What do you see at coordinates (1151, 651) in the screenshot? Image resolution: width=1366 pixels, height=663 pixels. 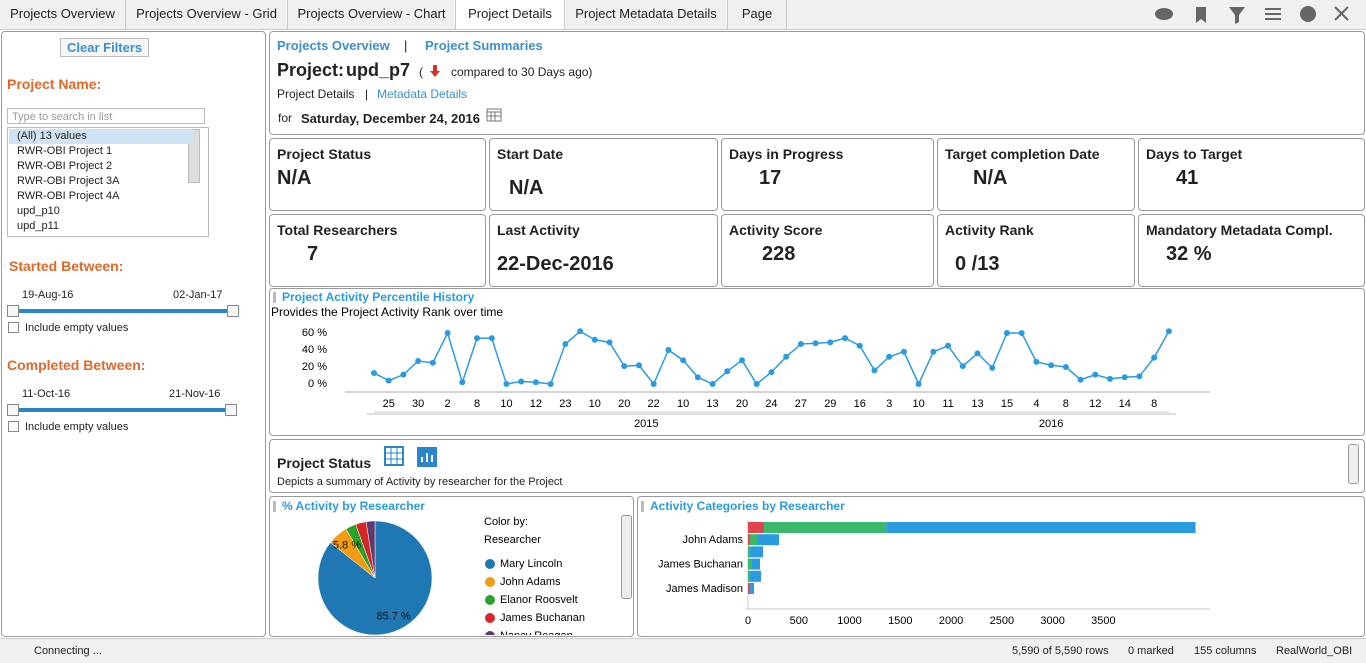 I see `status-text: 0 marked` at bounding box center [1151, 651].